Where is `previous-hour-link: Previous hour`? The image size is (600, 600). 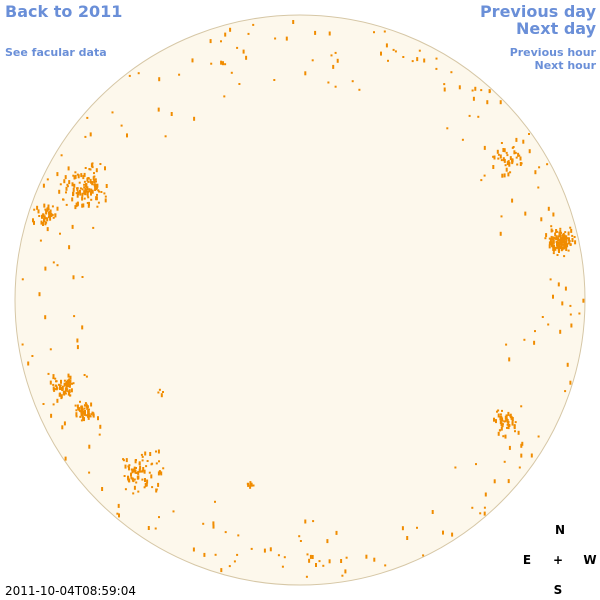 previous-hour-link: Previous hour is located at coordinates (553, 52).